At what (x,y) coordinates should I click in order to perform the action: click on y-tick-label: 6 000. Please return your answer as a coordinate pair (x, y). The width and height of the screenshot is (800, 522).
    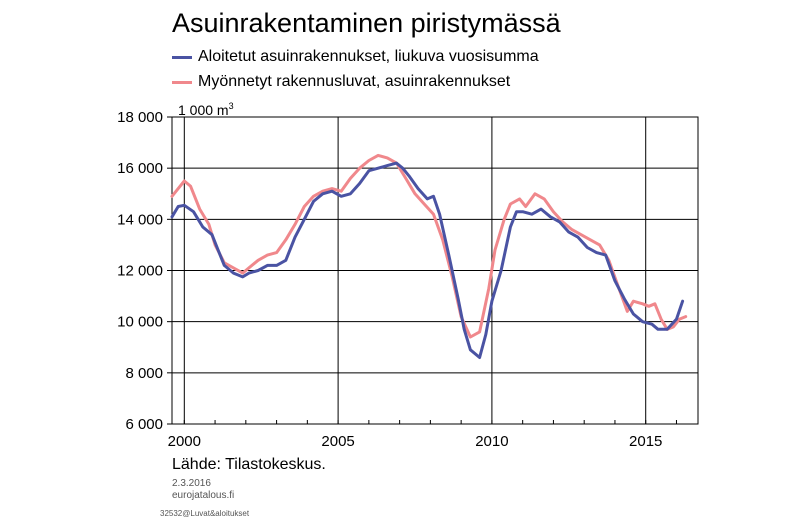
    Looking at the image, I should click on (144, 424).